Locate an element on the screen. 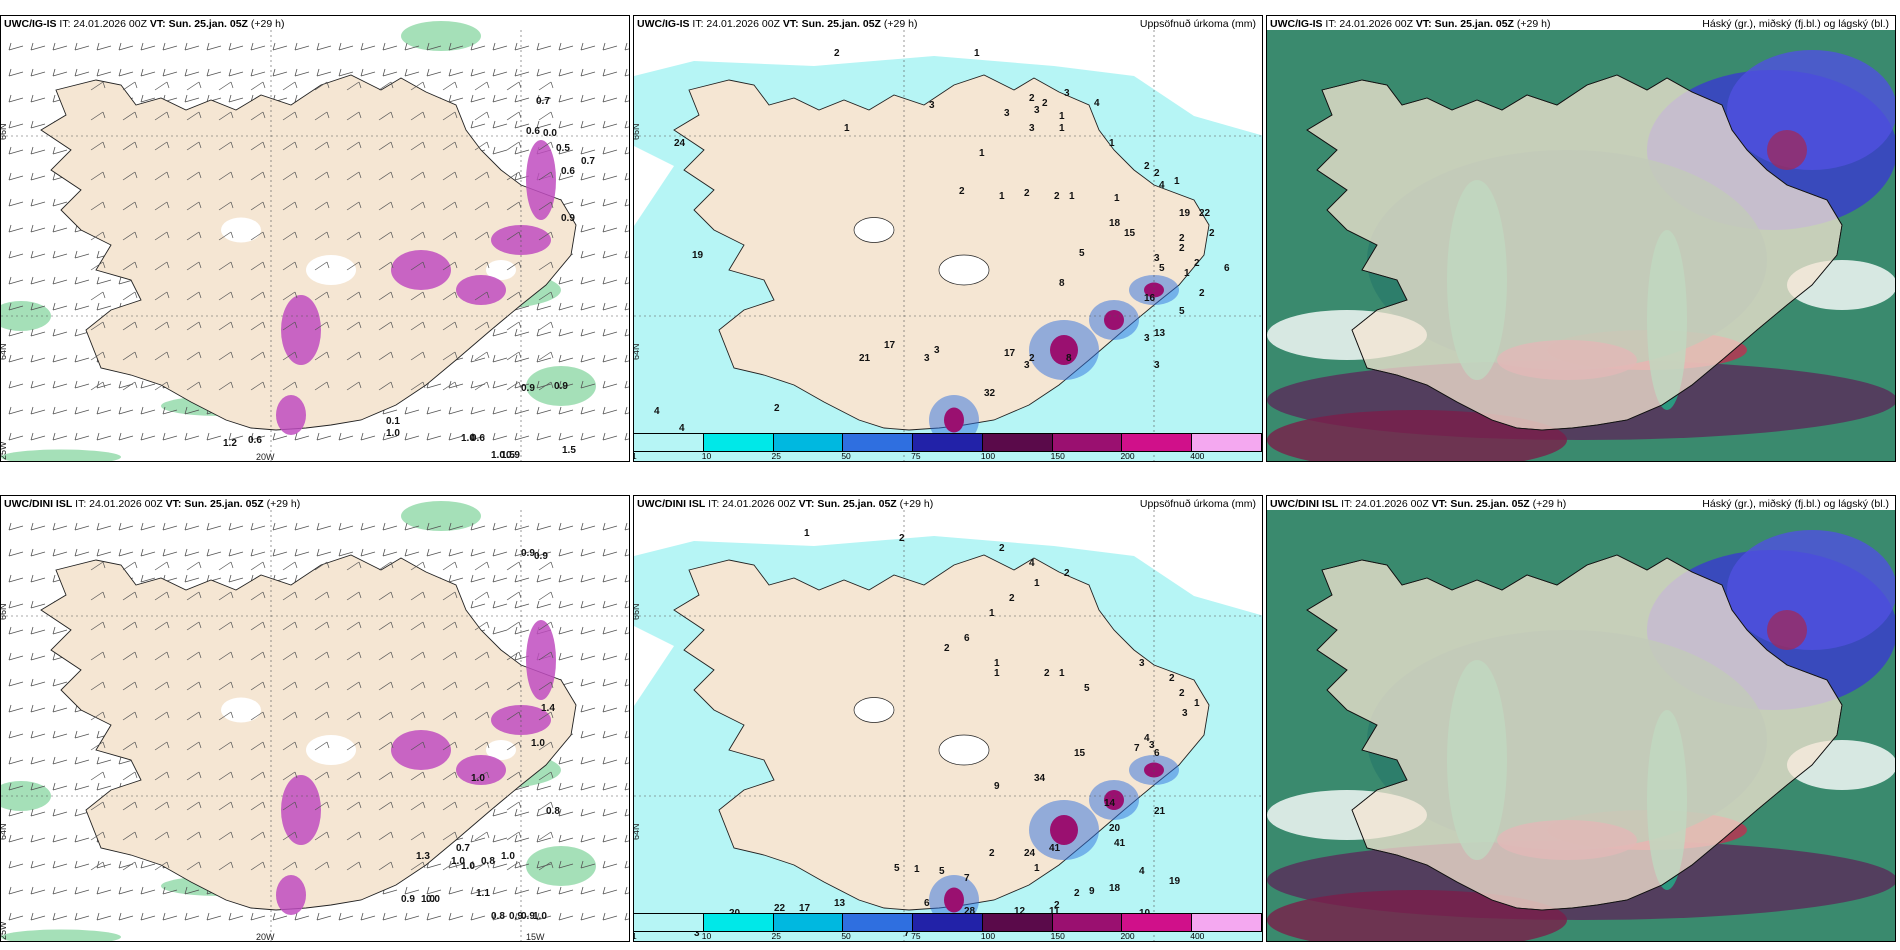 The height and width of the screenshot is (950, 1900). cloud-layer is located at coordinates (1417, 915).